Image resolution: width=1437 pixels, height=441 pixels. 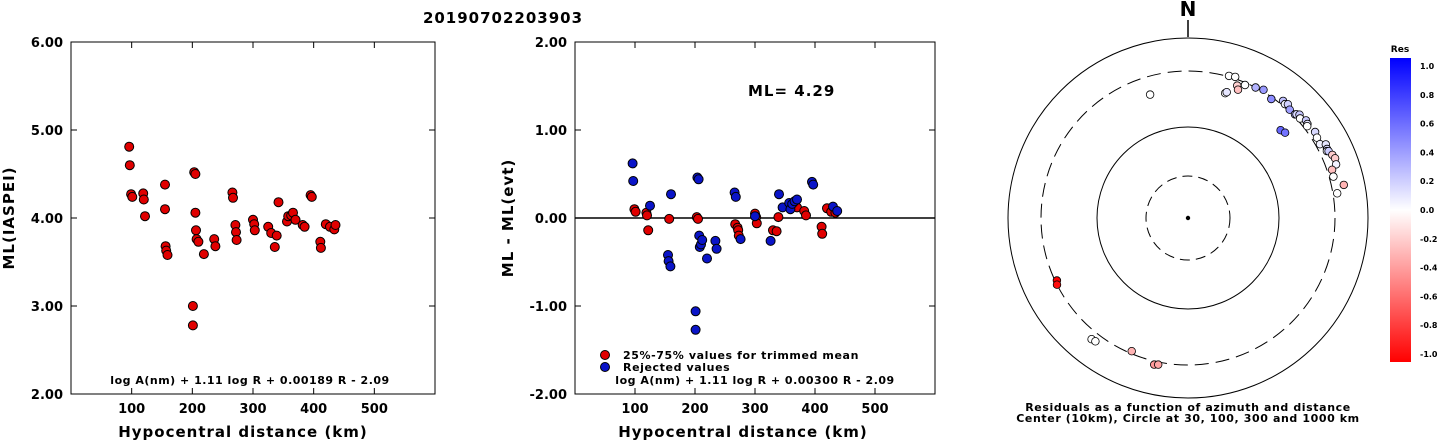 I want to click on ml-y-tick-label: 4.00, so click(x=47, y=219).